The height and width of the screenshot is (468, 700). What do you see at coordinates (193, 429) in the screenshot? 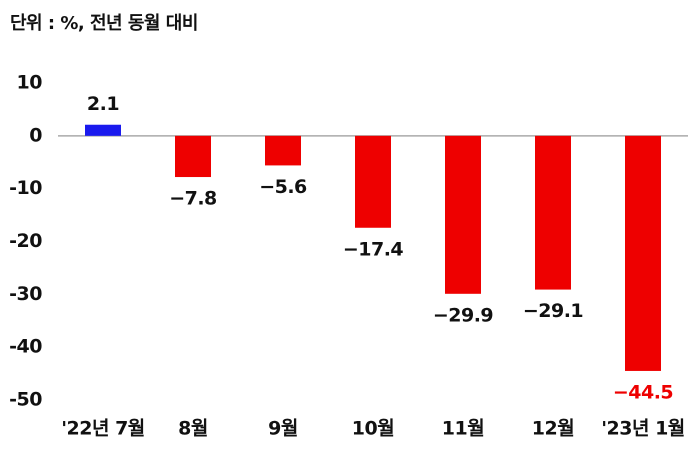
I see `x-tick-label: 8월` at bounding box center [193, 429].